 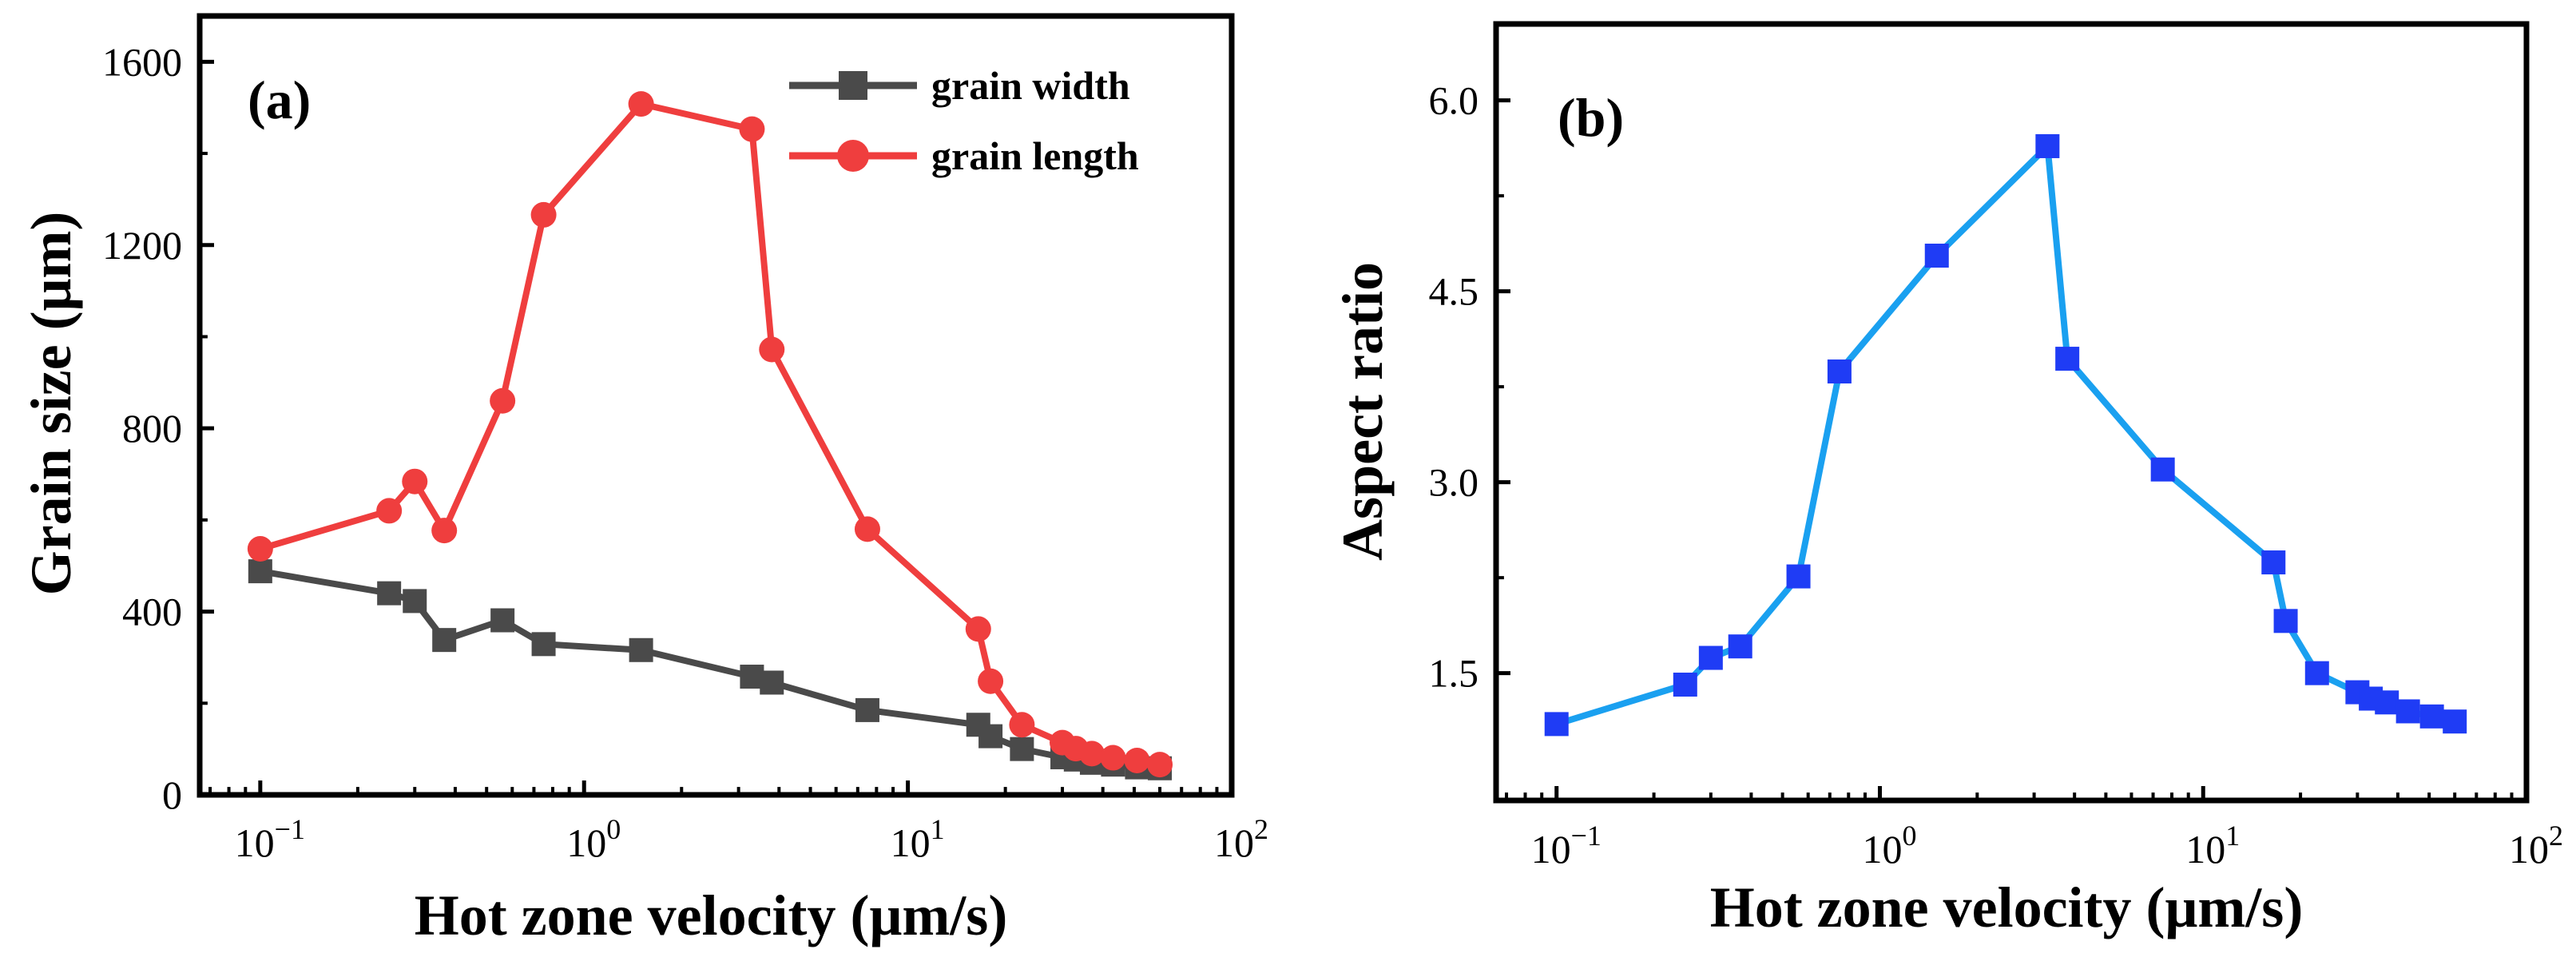 What do you see at coordinates (2007, 907) in the screenshot?
I see `panel-b-x-axis-title: Hot zone velocity (μm/s)` at bounding box center [2007, 907].